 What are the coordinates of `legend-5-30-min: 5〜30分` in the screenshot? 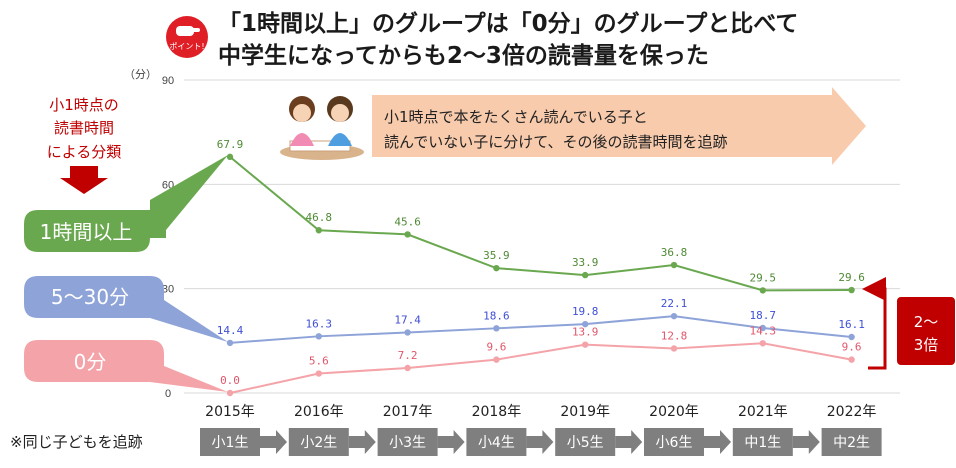 It's located at (126, 309).